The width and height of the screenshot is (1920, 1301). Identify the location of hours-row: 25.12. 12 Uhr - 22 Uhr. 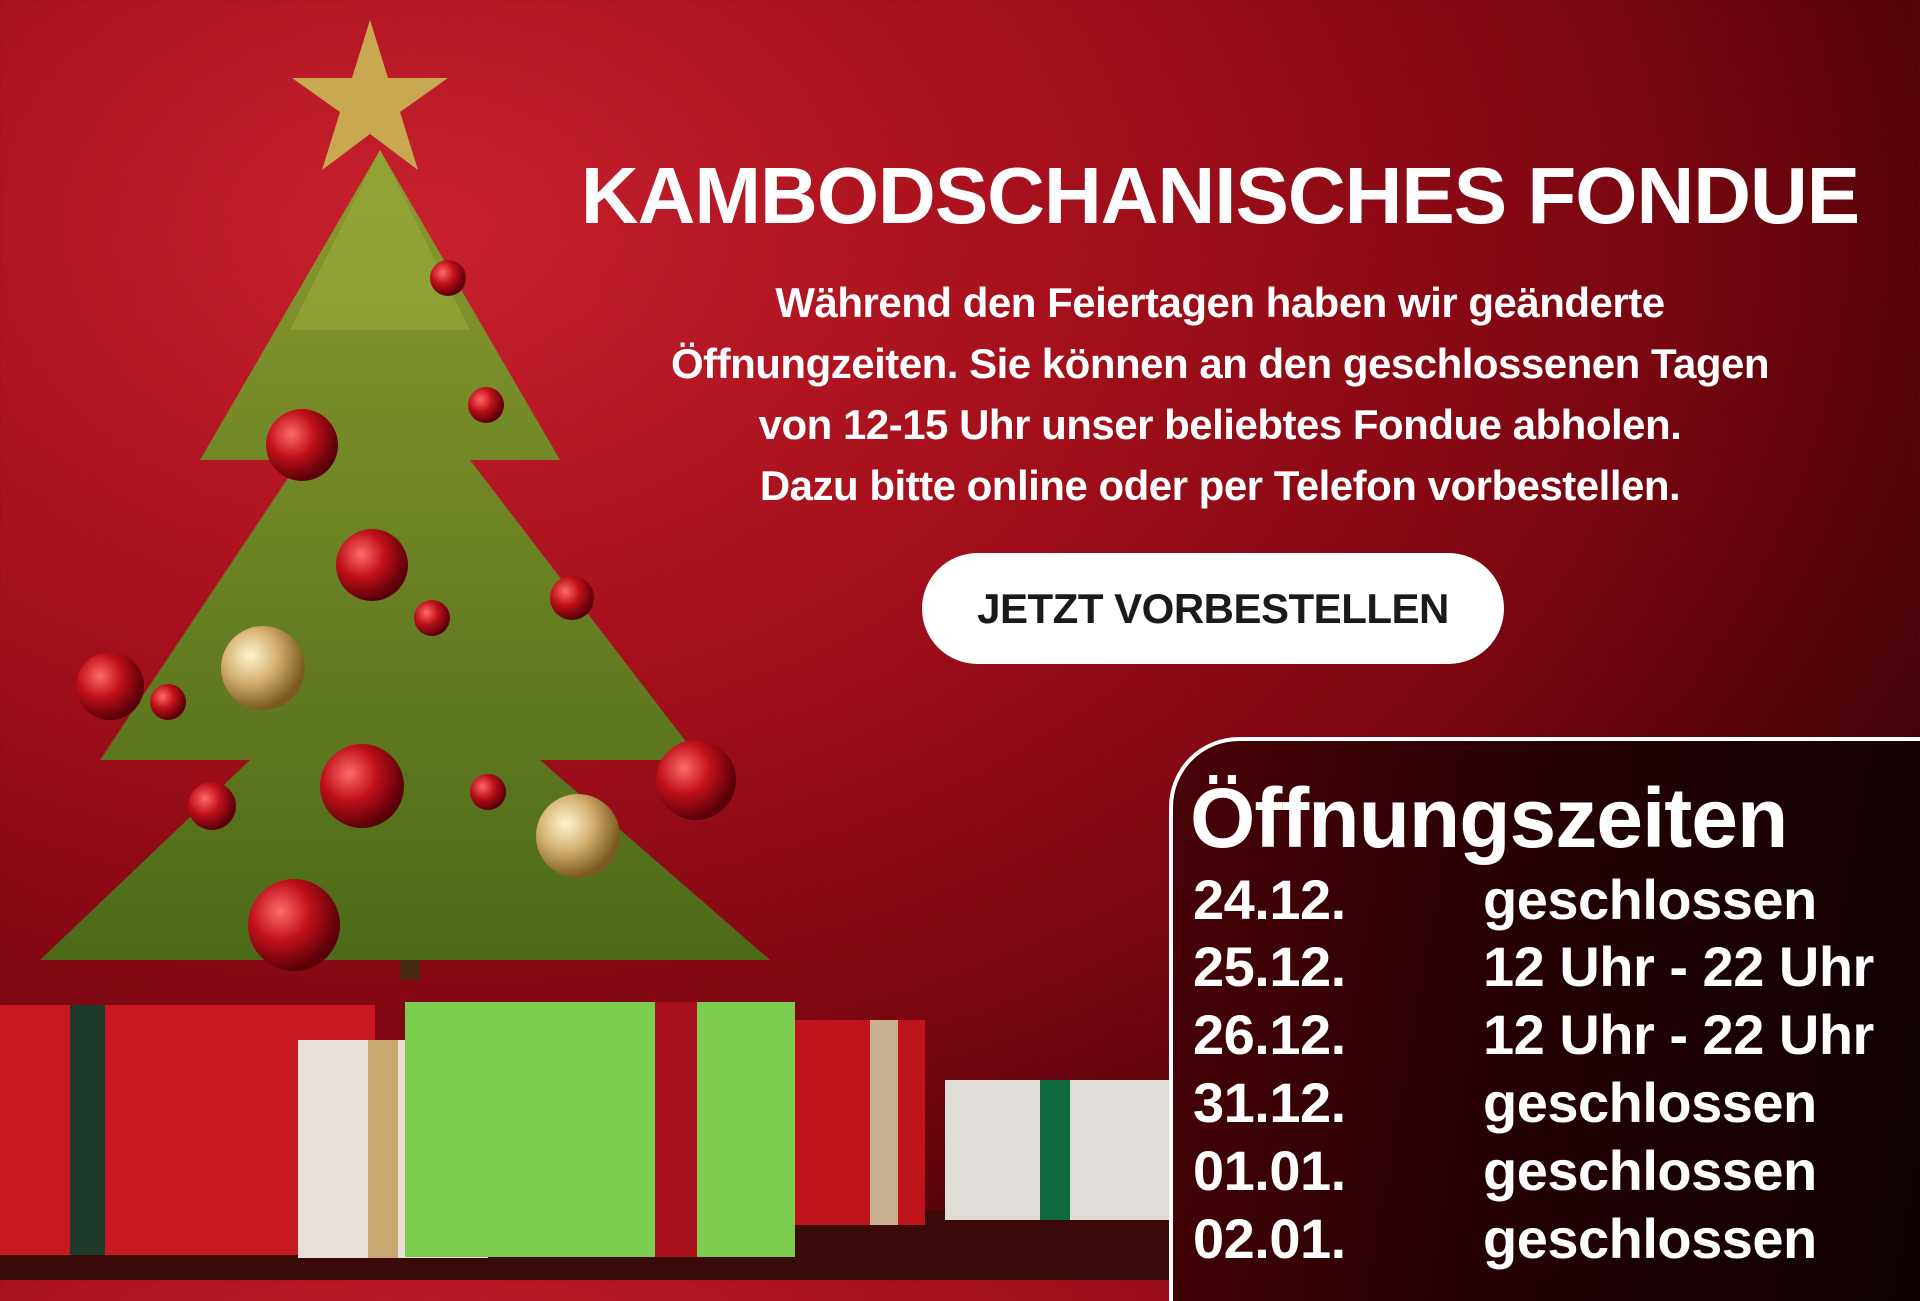
(1533, 967).